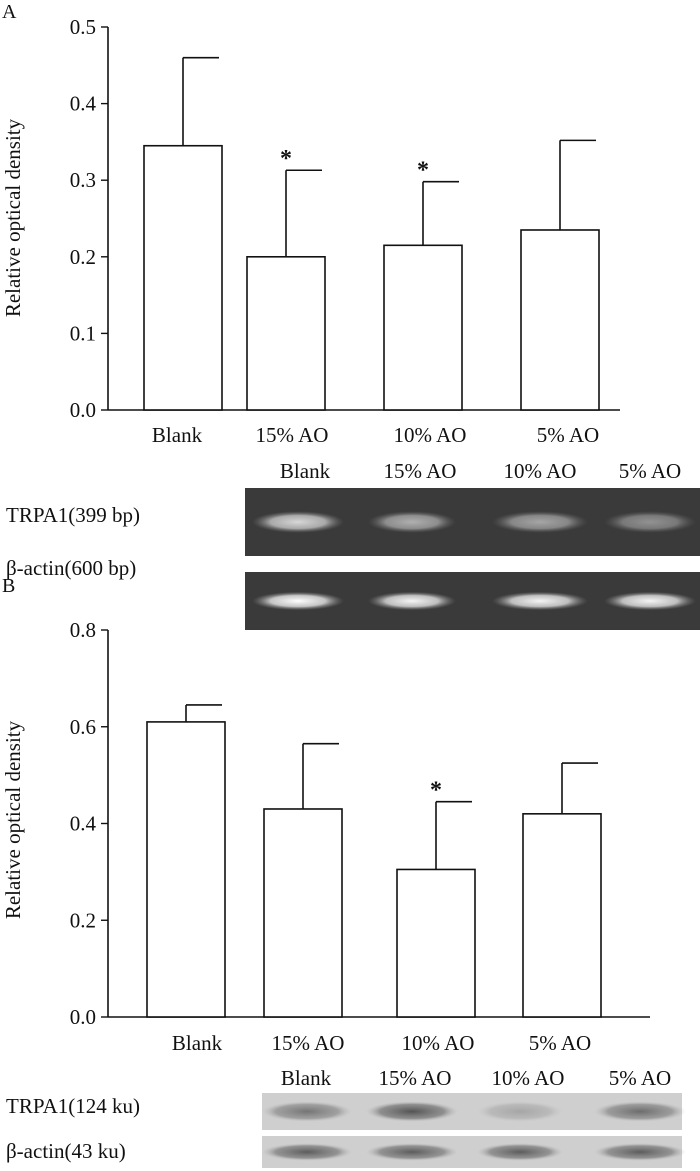 Image resolution: width=700 pixels, height=1171 pixels. Describe the element at coordinates (197, 1043) in the screenshot. I see `x-tick-label-b-1: Blank` at that location.